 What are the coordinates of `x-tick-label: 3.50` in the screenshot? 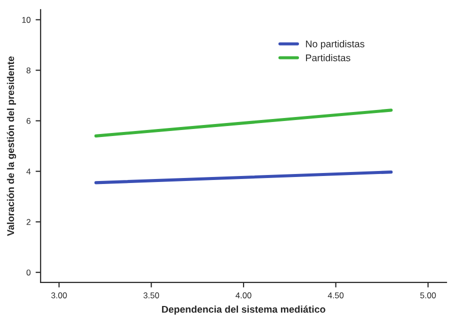 It's located at (152, 295).